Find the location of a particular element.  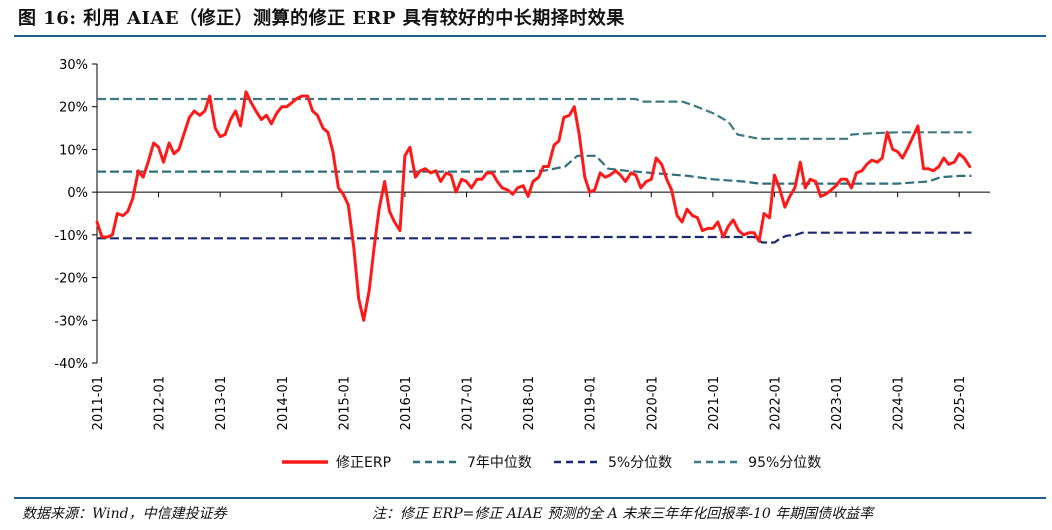

legend-swatch-median is located at coordinates (436, 462).